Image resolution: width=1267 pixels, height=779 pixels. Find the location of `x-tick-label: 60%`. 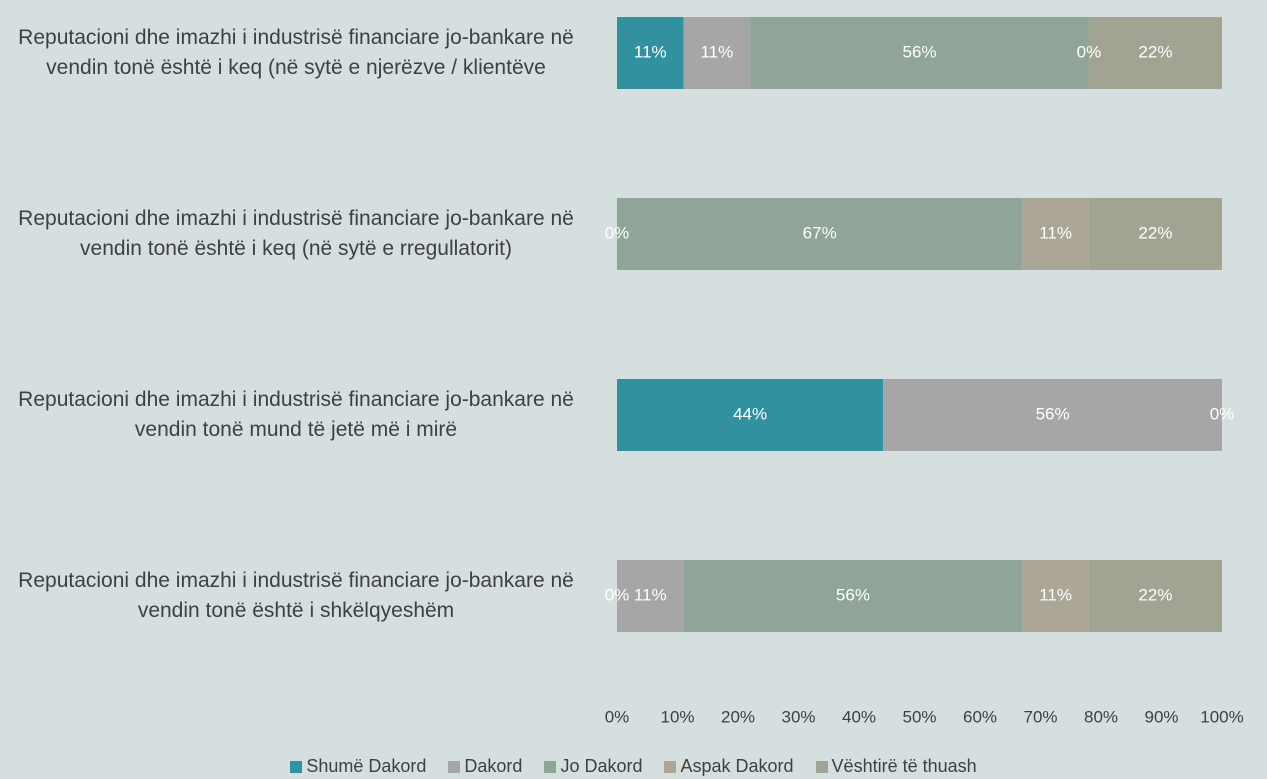

x-tick-label: 60% is located at coordinates (980, 716).